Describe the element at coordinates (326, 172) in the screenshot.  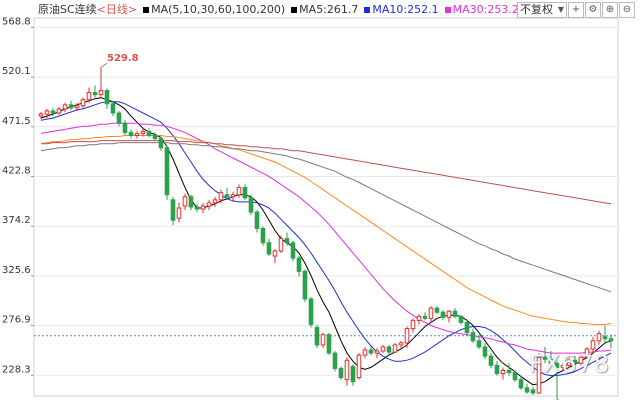
I see `ma-line-ma200` at that location.